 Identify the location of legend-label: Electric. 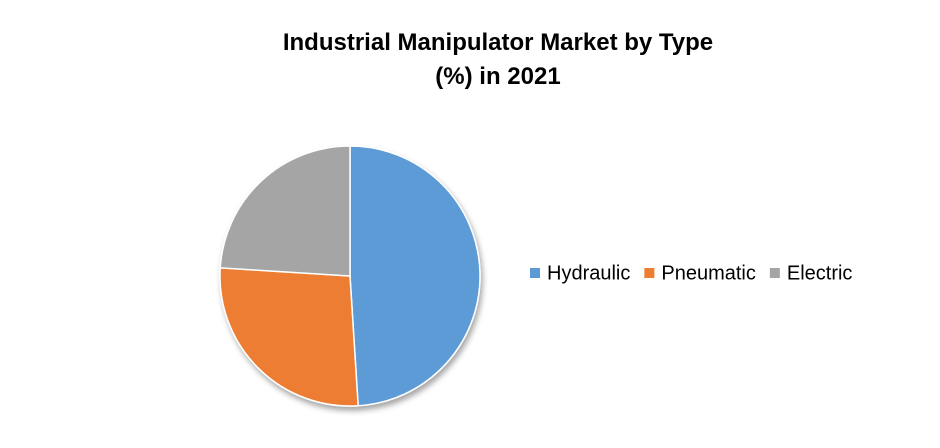
(820, 273).